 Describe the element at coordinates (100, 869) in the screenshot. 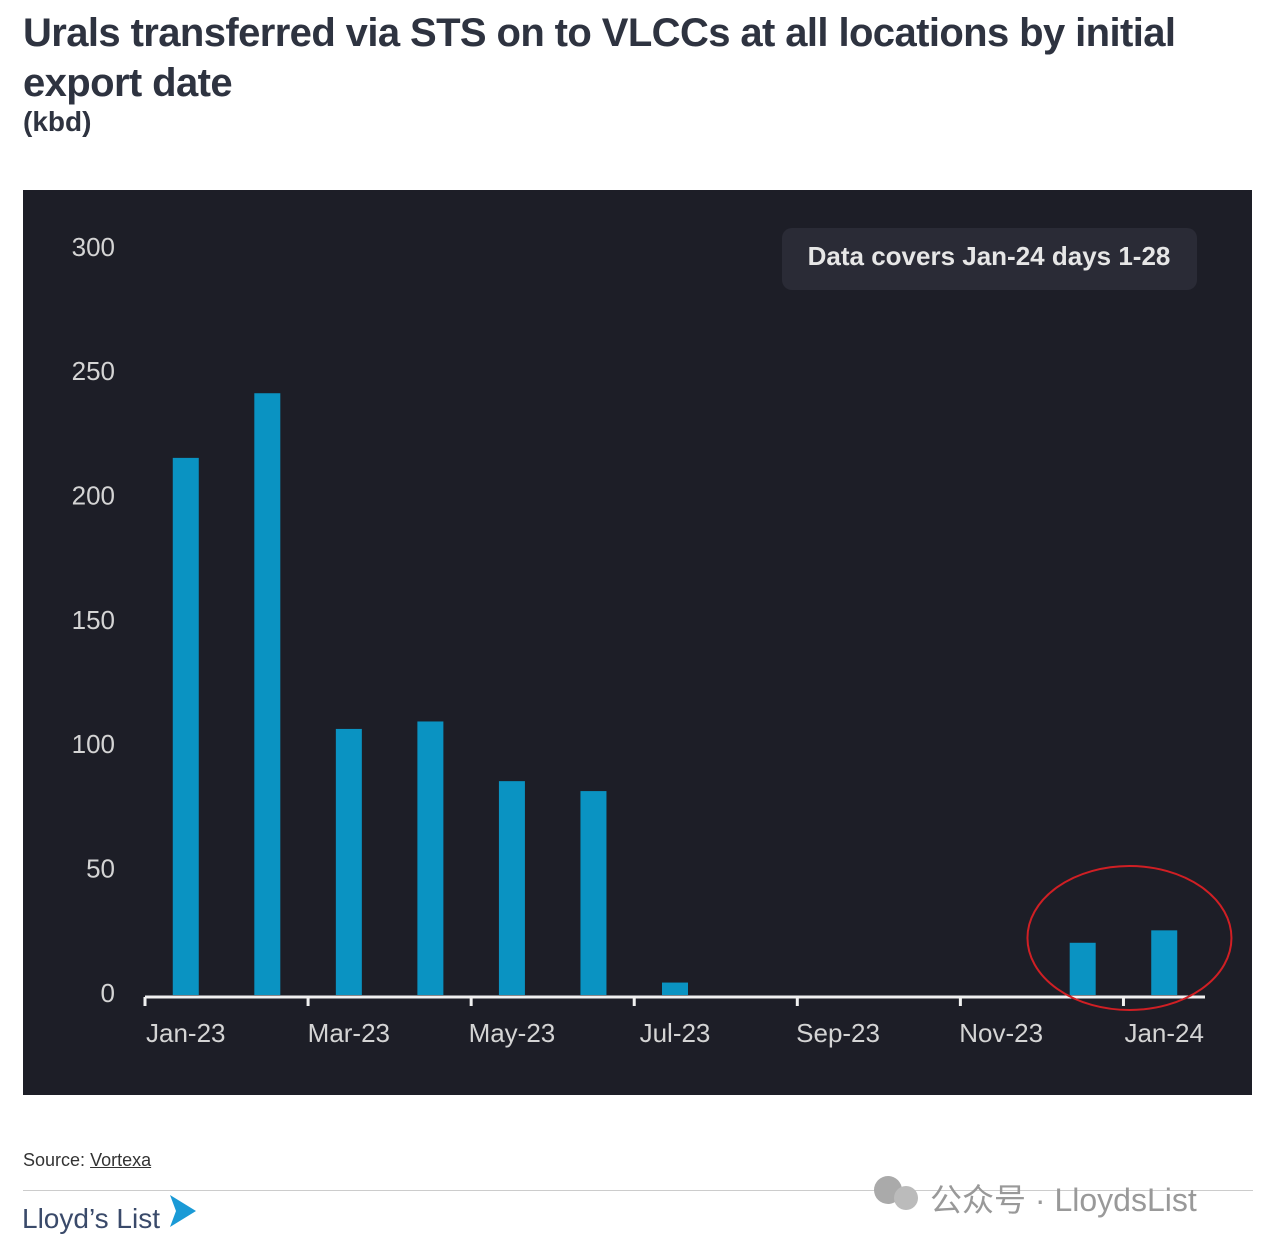

I see `y-tick-label: 50` at that location.